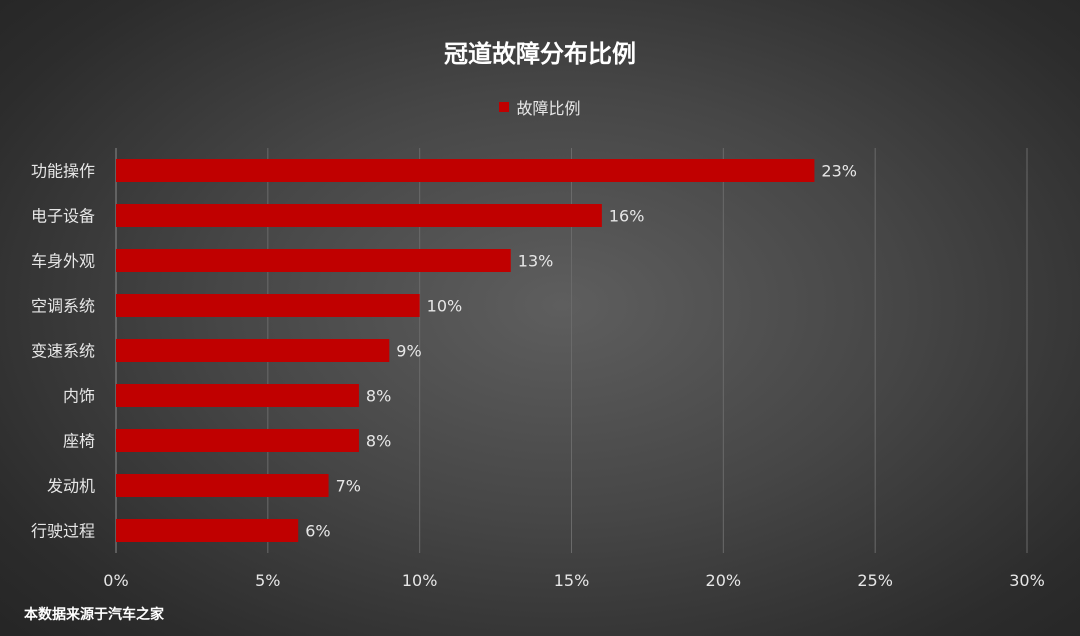 This screenshot has width=1080, height=636. What do you see at coordinates (724, 580) in the screenshot?
I see `x-tick-label: 20%` at bounding box center [724, 580].